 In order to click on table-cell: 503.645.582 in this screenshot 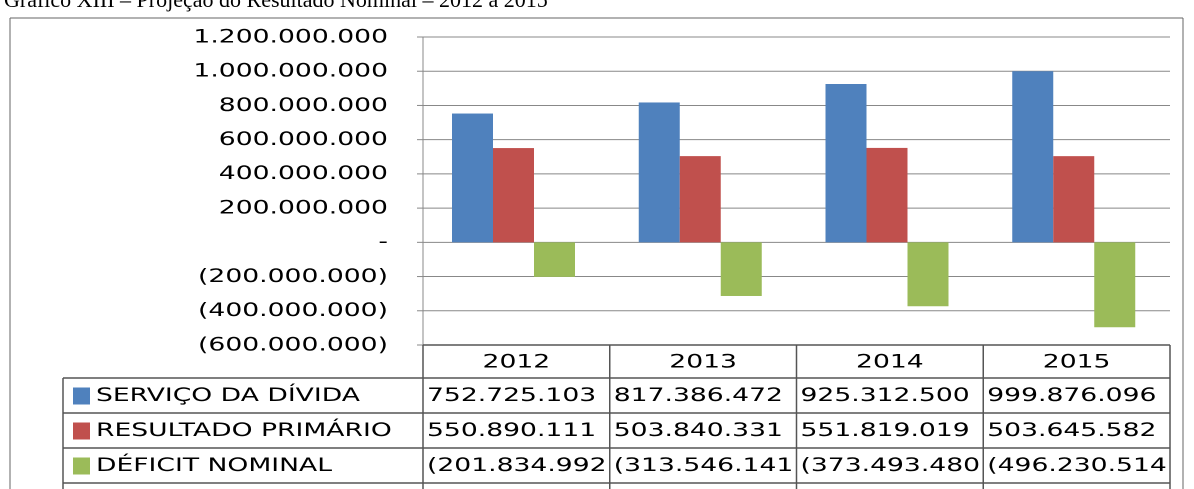, I will do `click(1071, 429)`.